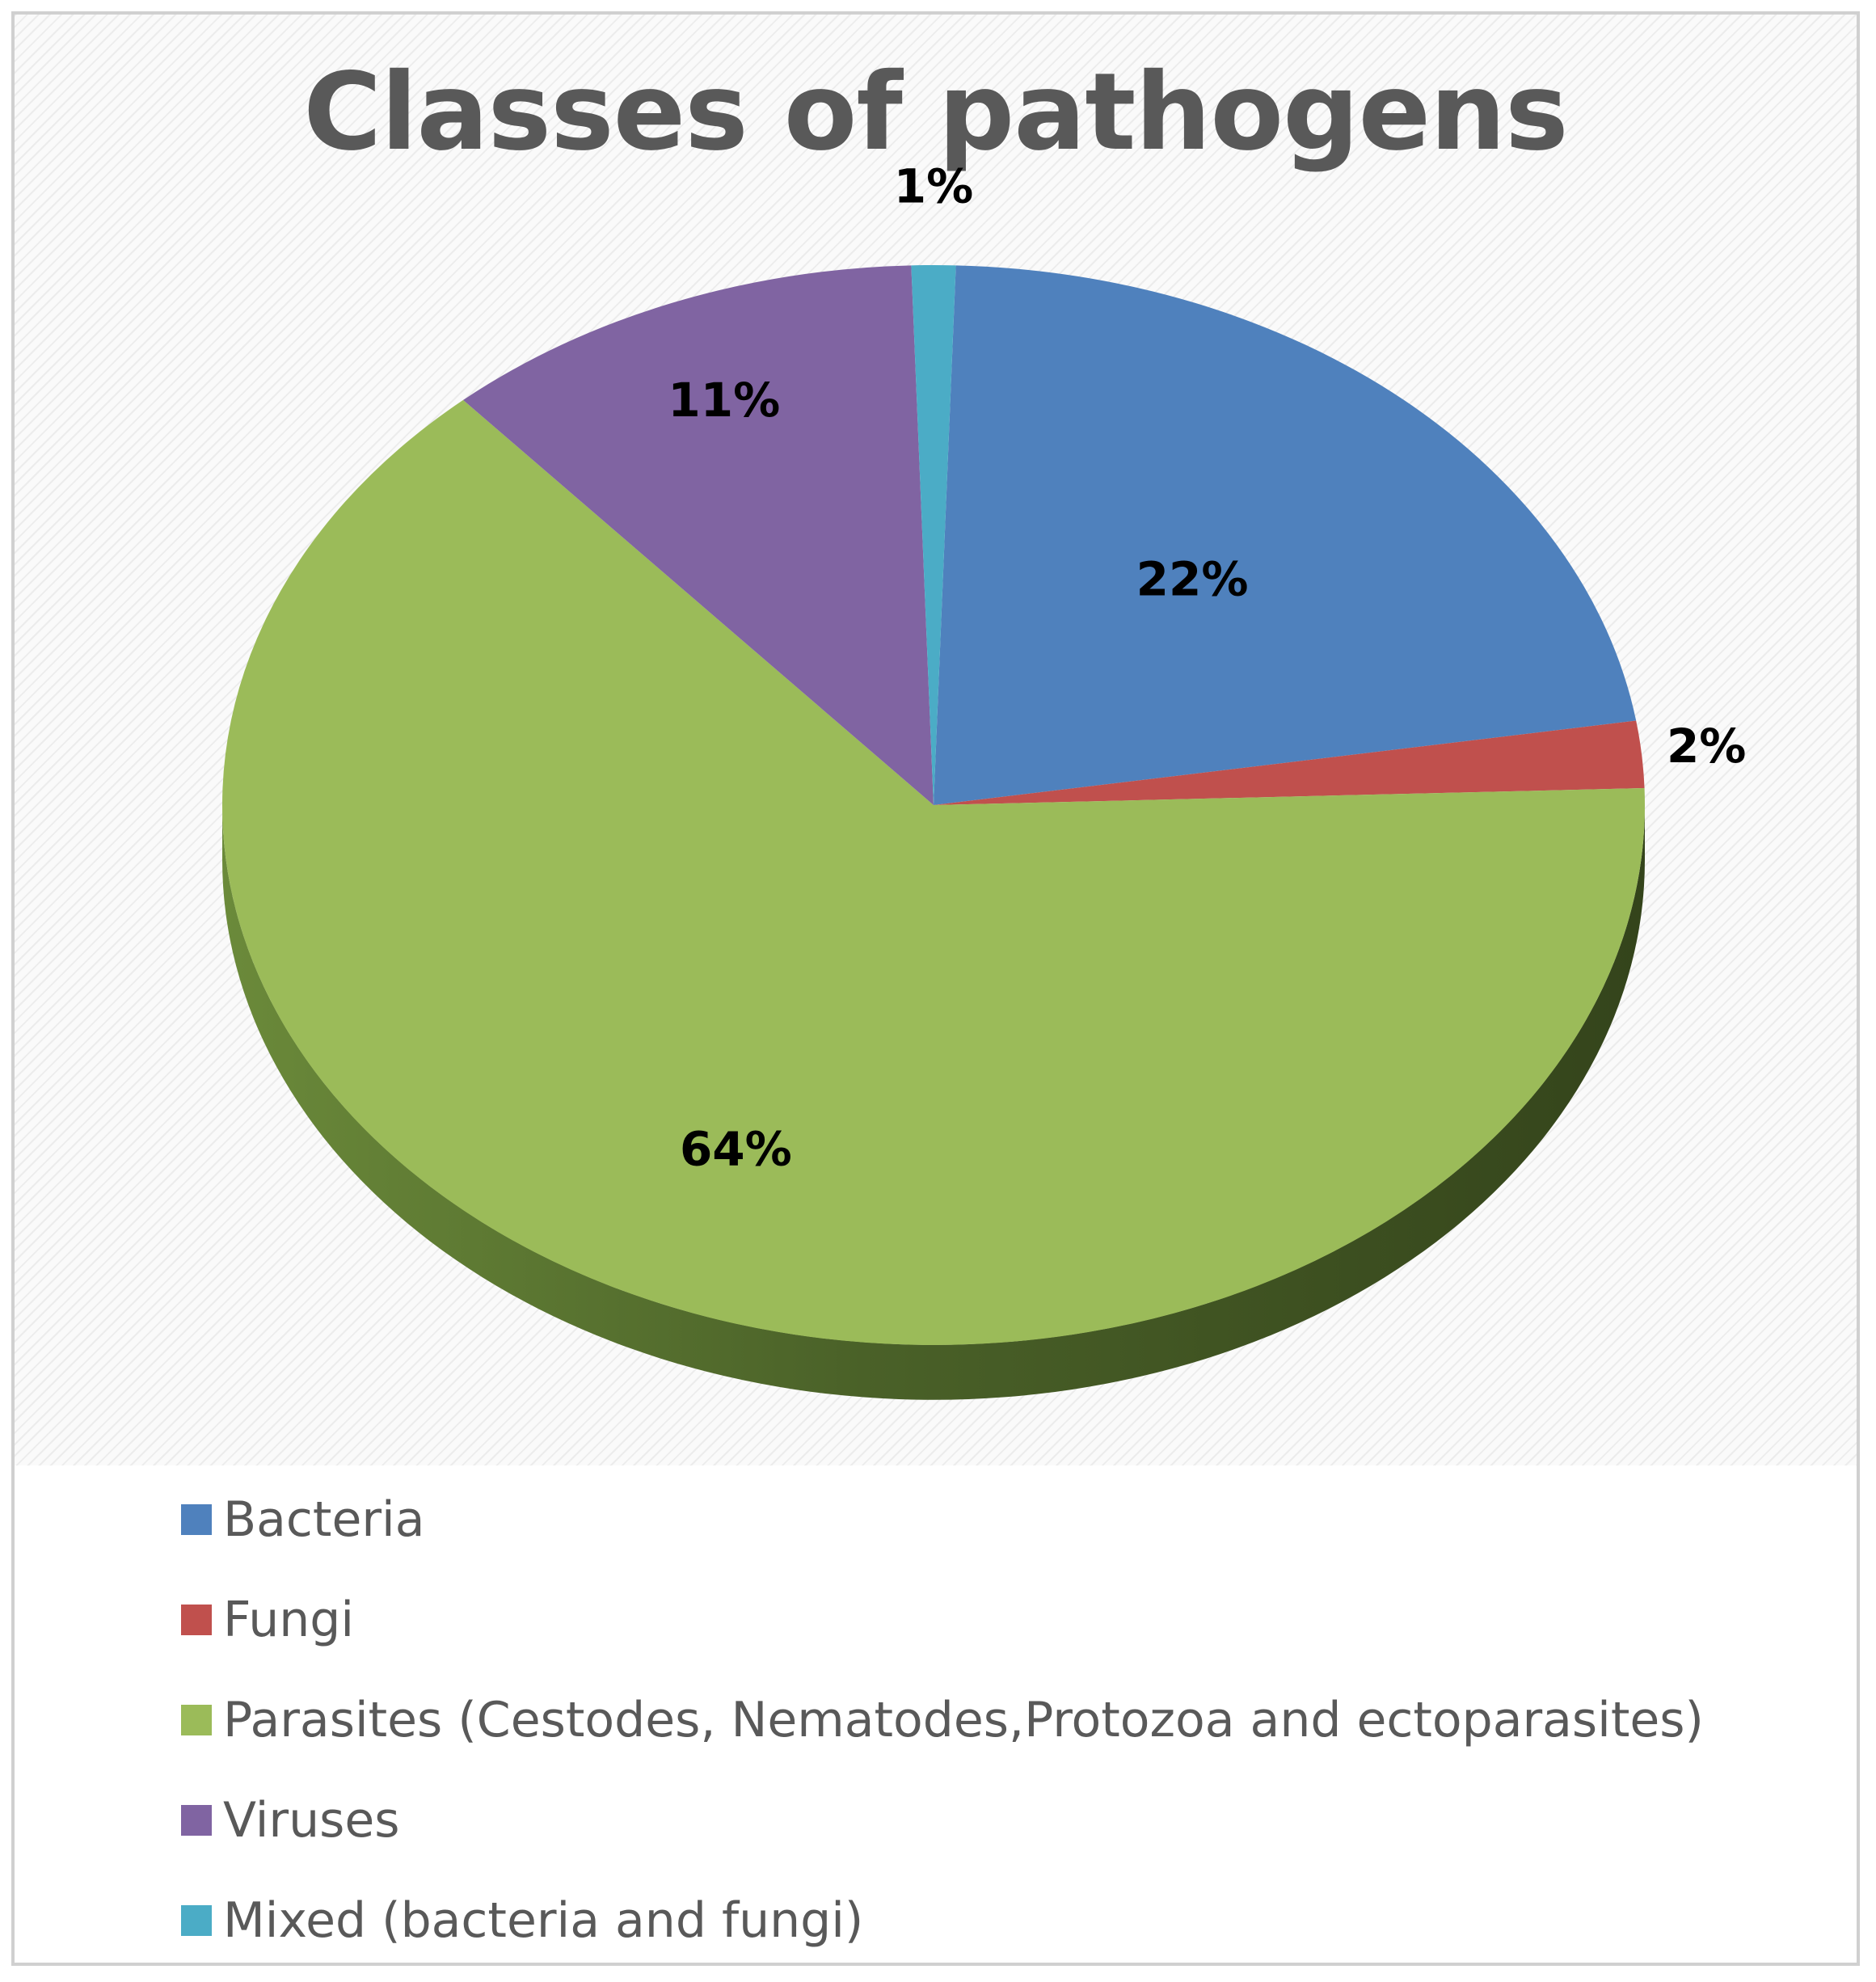 The width and height of the screenshot is (1876, 1982). What do you see at coordinates (311, 1821) in the screenshot?
I see `legend-label: Viruses` at bounding box center [311, 1821].